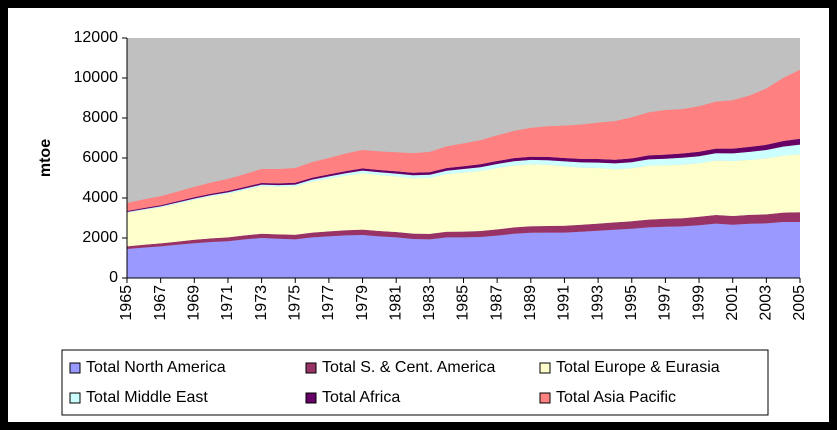  What do you see at coordinates (147, 397) in the screenshot?
I see `legend-label: Total Middle East` at bounding box center [147, 397].